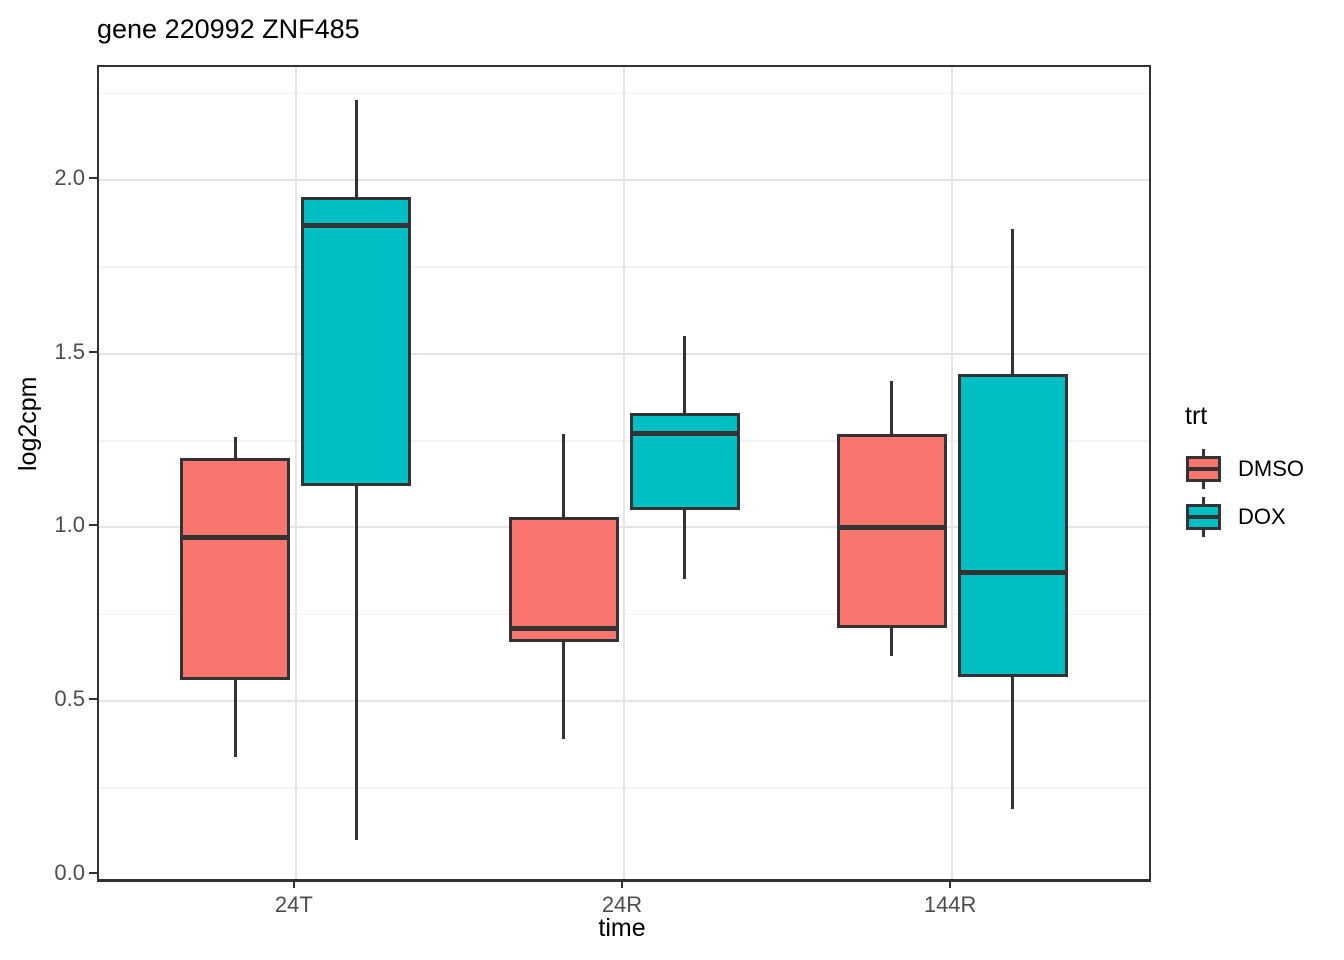 This screenshot has height=960, width=1344. What do you see at coordinates (69, 872) in the screenshot?
I see `y-tick-label: 0.0` at bounding box center [69, 872].